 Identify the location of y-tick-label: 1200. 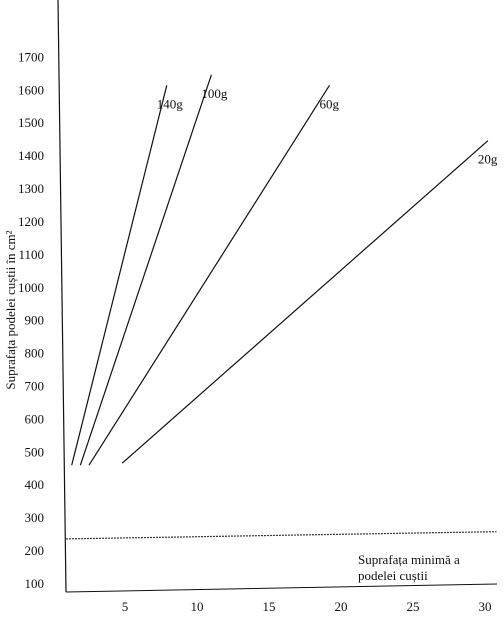
(31, 221).